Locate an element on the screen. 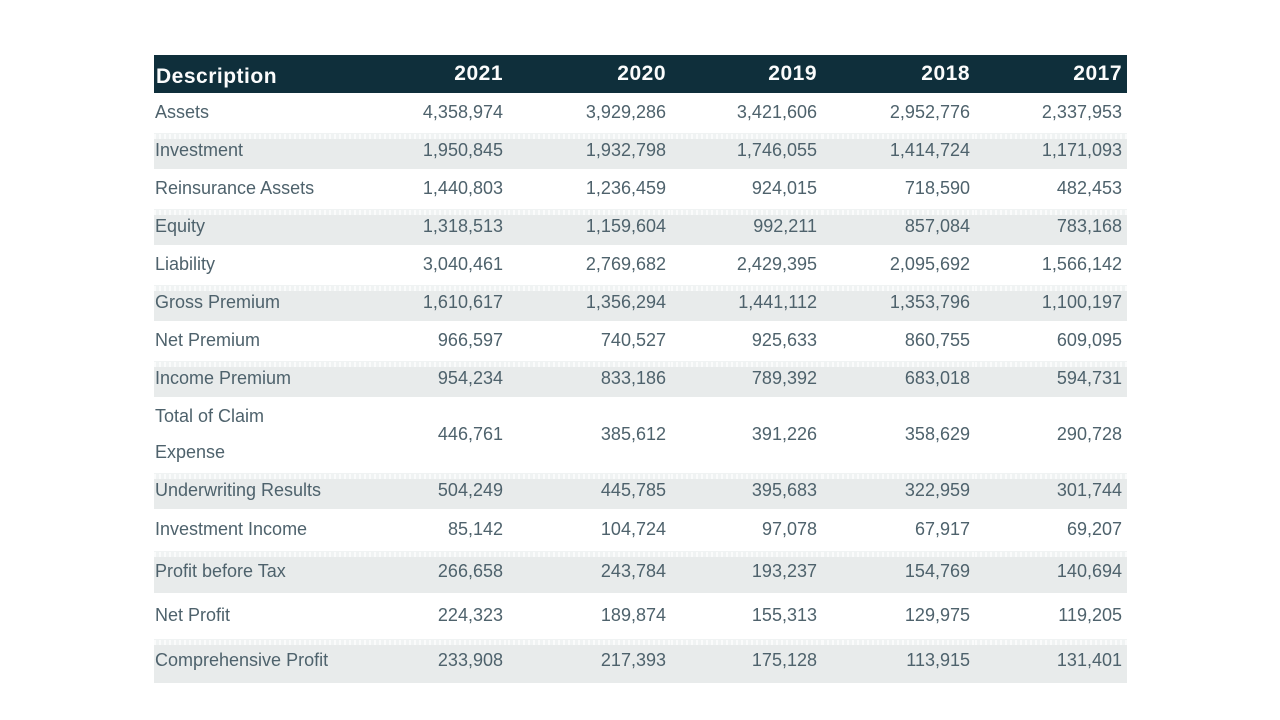 The width and height of the screenshot is (1280, 720). value-cell: 67,917 is located at coordinates (942, 528).